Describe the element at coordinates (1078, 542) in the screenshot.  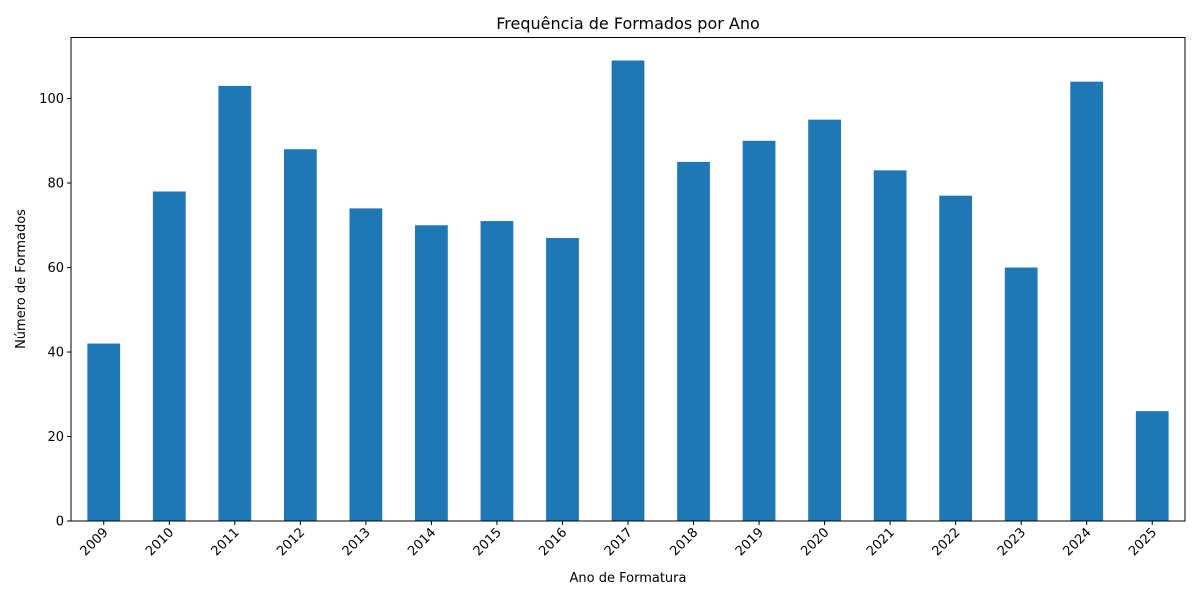
I see `x-tick-label: 2024` at that location.